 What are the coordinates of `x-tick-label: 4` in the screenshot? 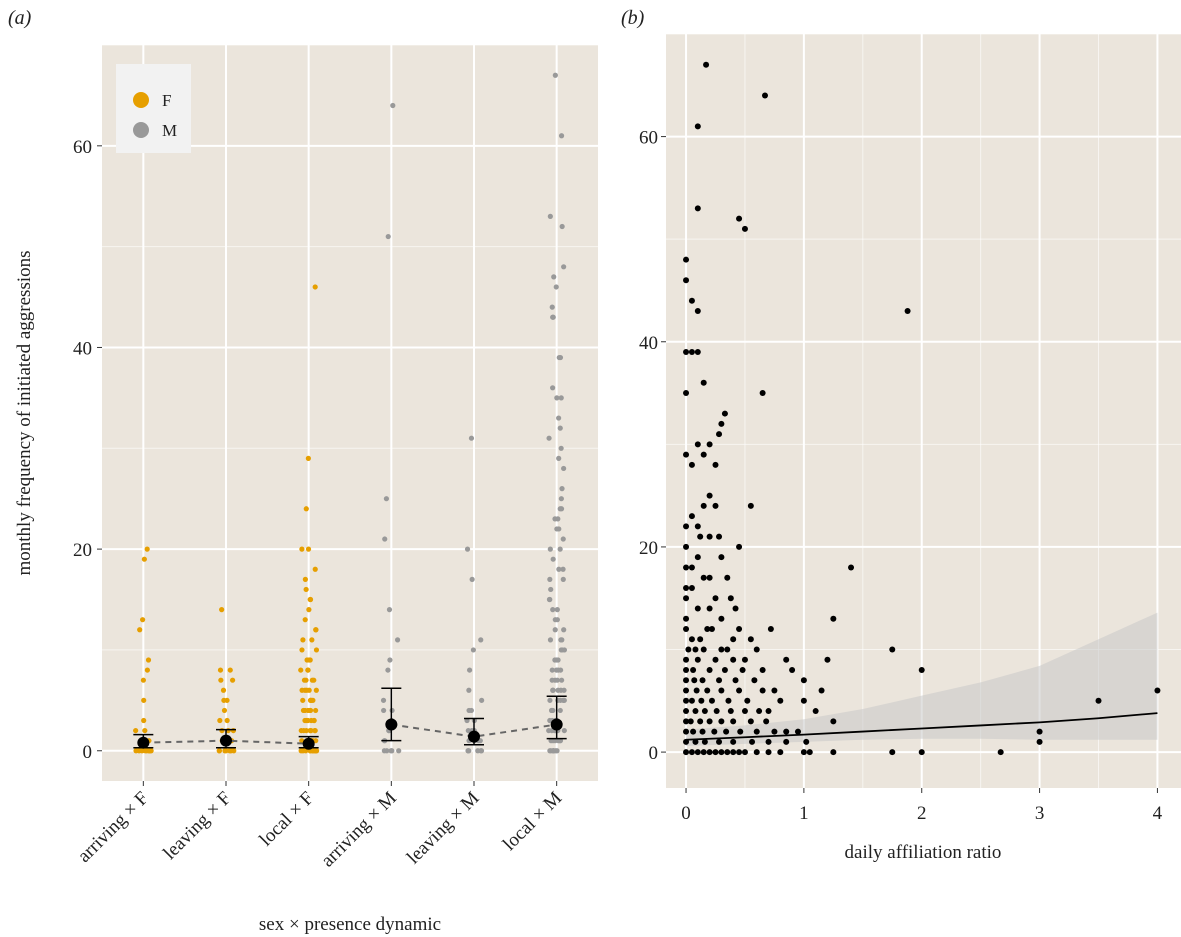 It's located at (1158, 813).